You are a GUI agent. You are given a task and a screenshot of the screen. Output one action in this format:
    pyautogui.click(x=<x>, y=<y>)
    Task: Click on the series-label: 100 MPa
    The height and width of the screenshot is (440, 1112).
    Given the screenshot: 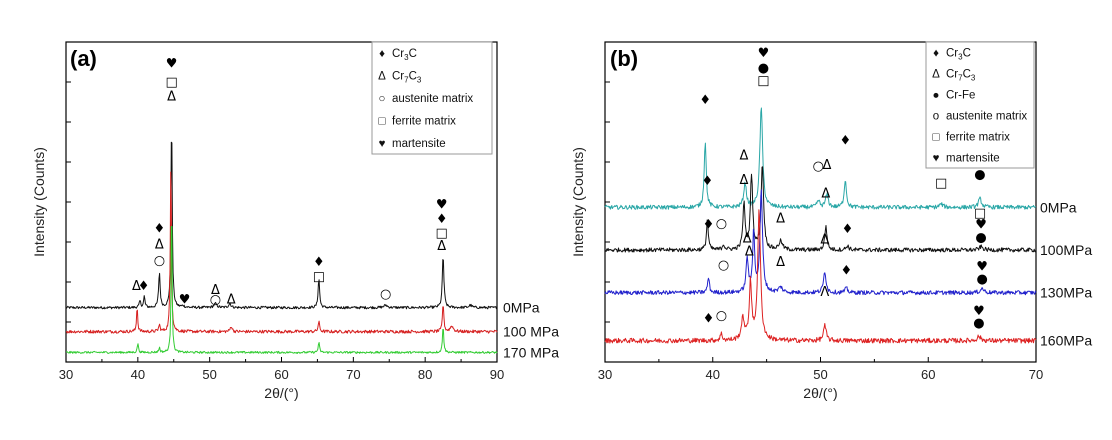 What is the action you would take?
    pyautogui.click(x=531, y=332)
    